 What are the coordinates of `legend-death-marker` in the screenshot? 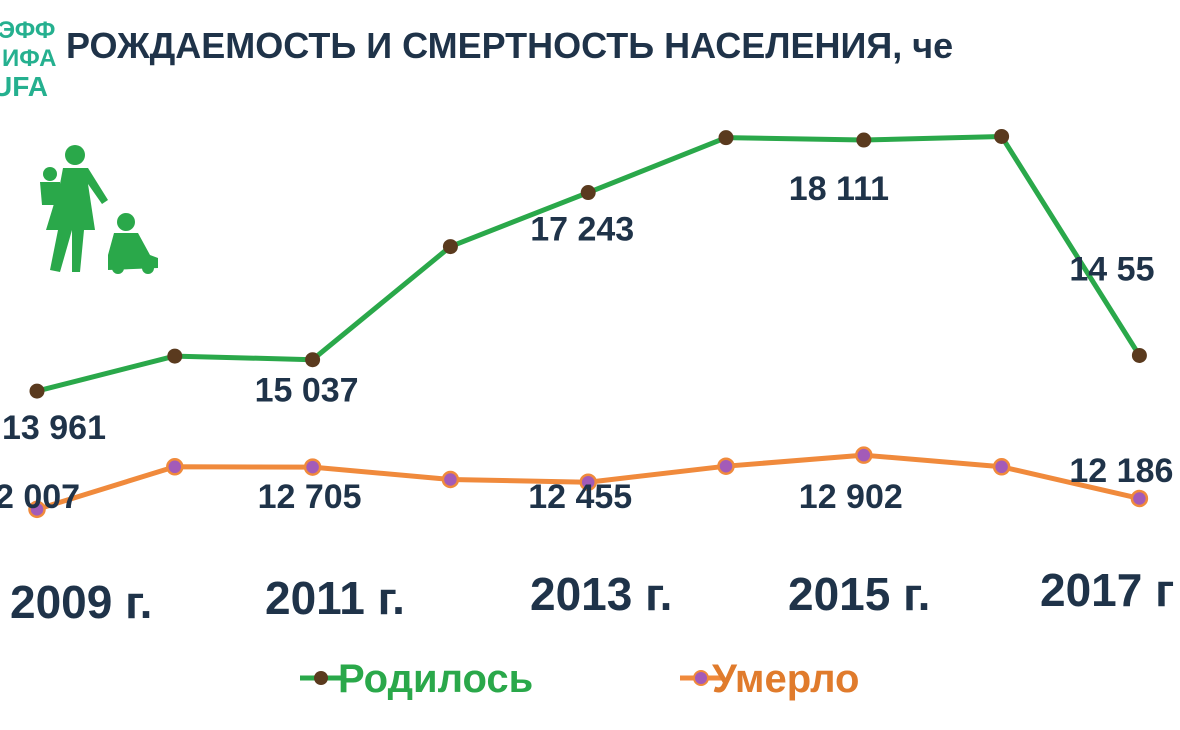 It's located at (701, 678).